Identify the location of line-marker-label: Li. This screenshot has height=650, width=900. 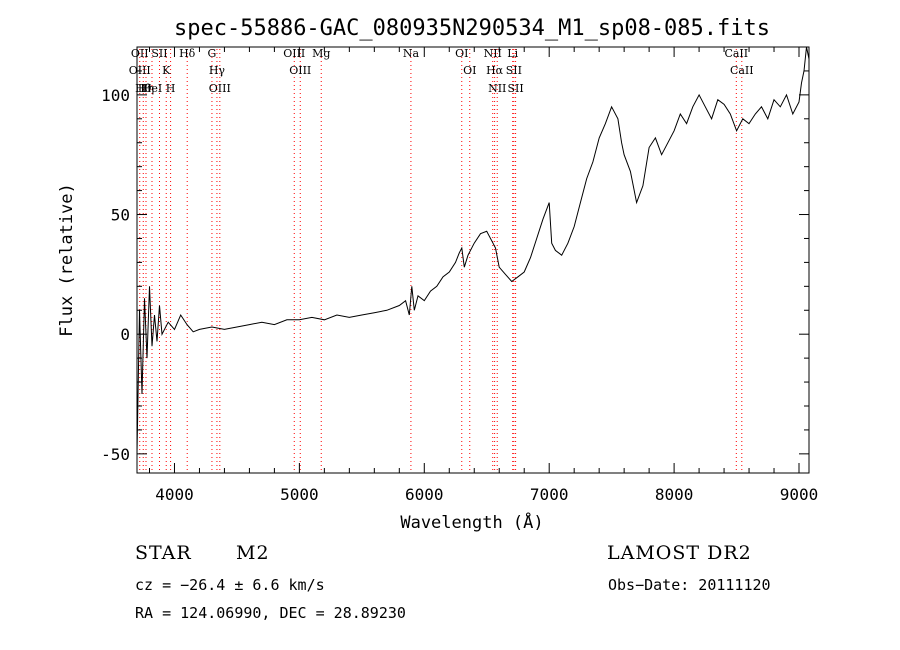
(512, 53).